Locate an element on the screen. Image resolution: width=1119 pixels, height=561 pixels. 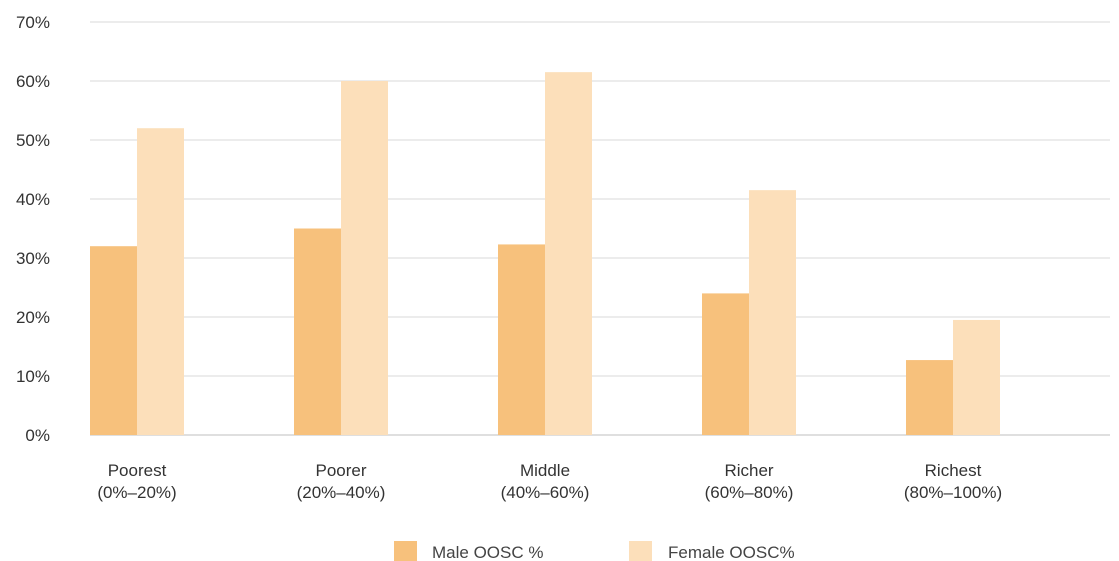
y-tick-label: 0% is located at coordinates (37, 435).